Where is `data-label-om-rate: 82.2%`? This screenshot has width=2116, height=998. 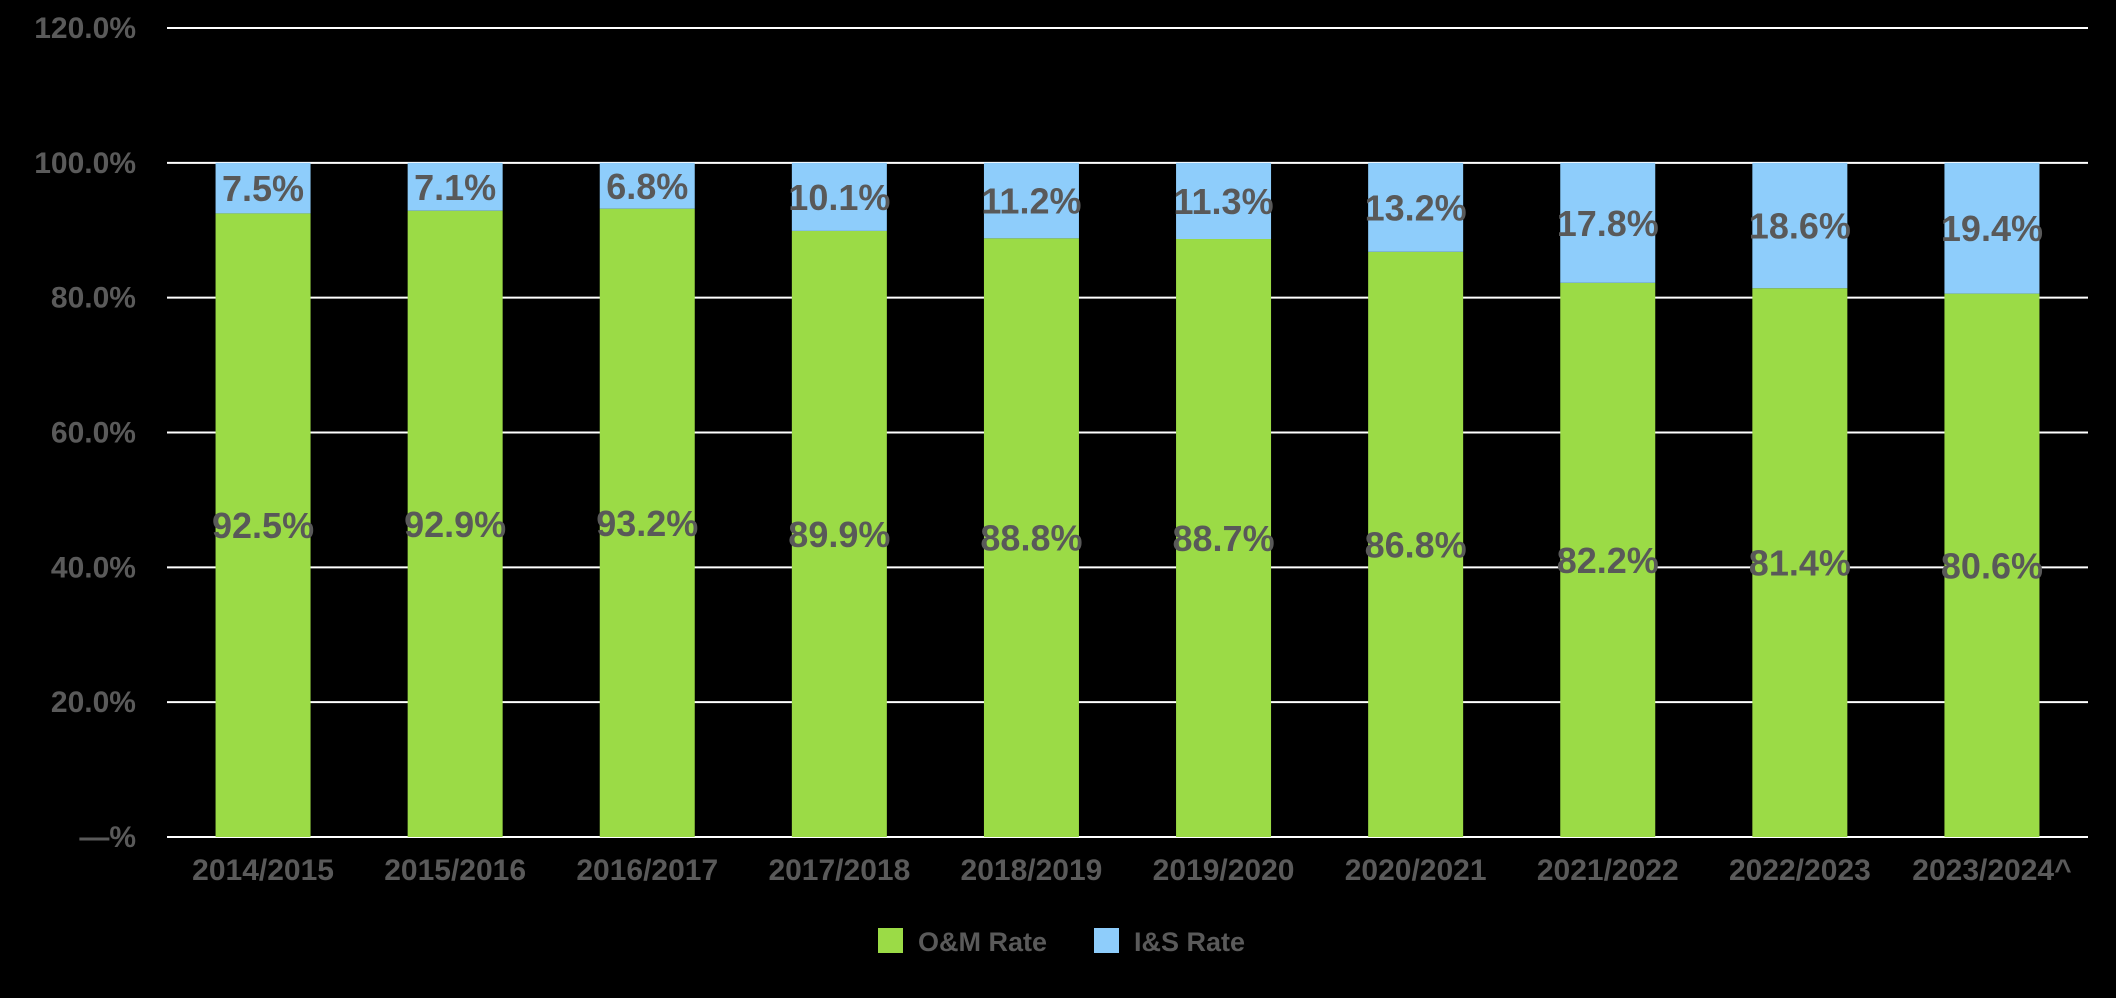
data-label-om-rate: 82.2% is located at coordinates (1608, 560).